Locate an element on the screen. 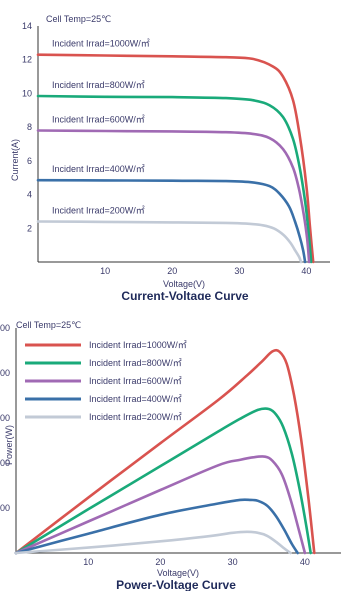 The width and height of the screenshot is (349, 591). iv-y-tick-14: 14 is located at coordinates (27, 26).